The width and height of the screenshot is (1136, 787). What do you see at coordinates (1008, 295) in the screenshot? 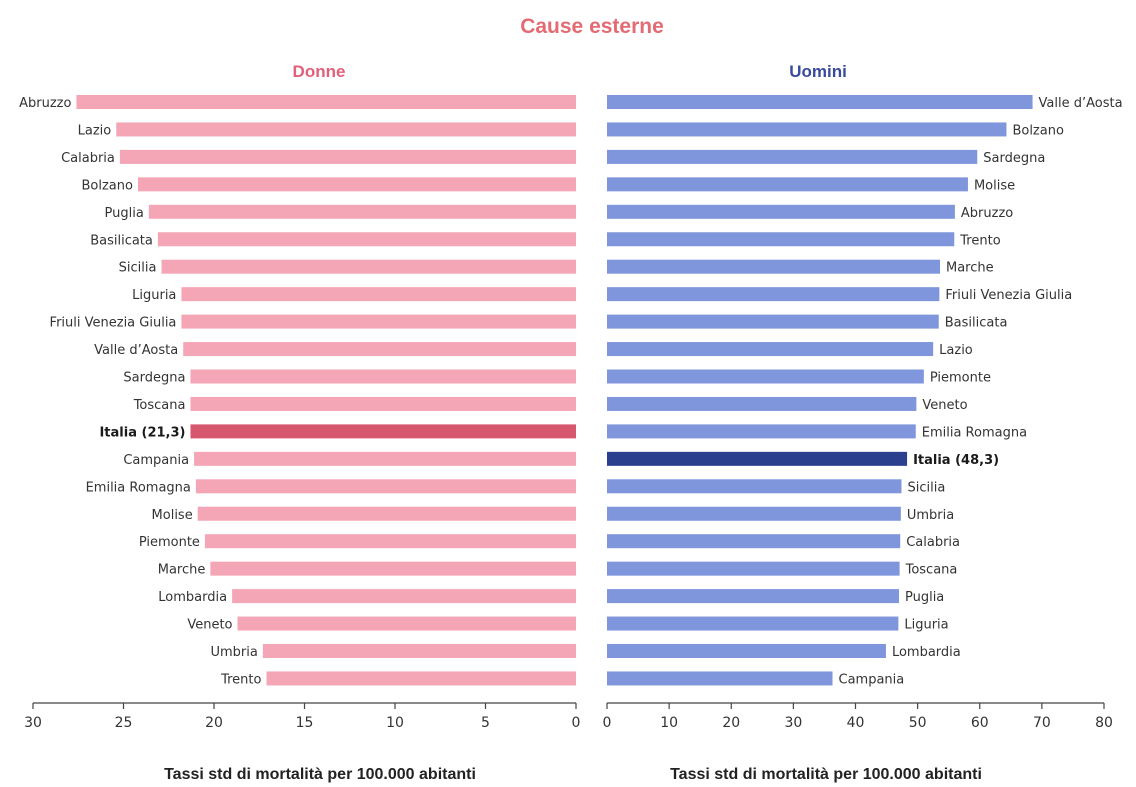
I see `category-label-uomini: Friuli Venezia Giulia` at bounding box center [1008, 295].